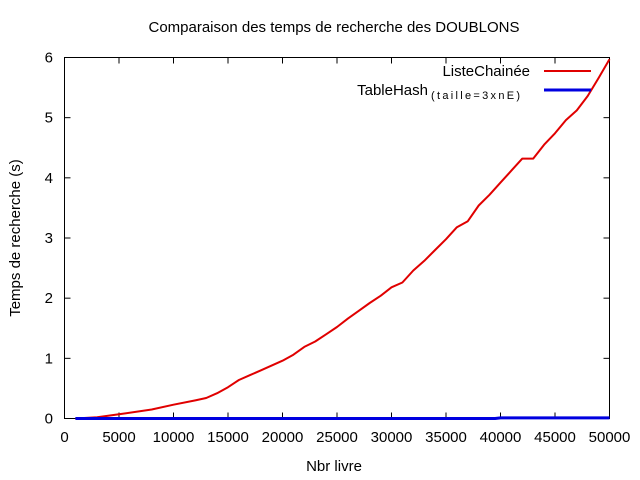 Image resolution: width=640 pixels, height=480 pixels. I want to click on x-tick-label: 0, so click(64, 437).